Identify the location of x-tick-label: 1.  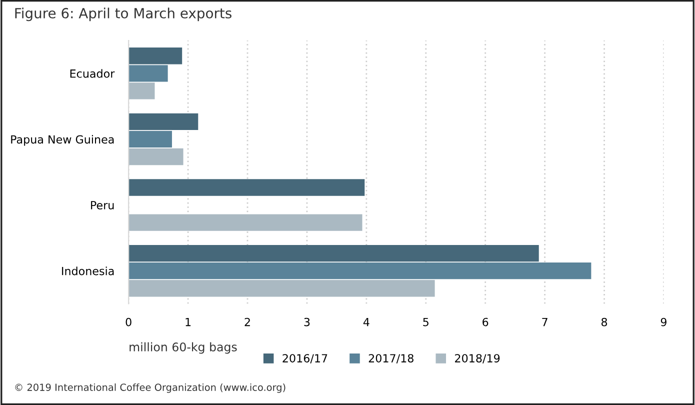
(188, 322).